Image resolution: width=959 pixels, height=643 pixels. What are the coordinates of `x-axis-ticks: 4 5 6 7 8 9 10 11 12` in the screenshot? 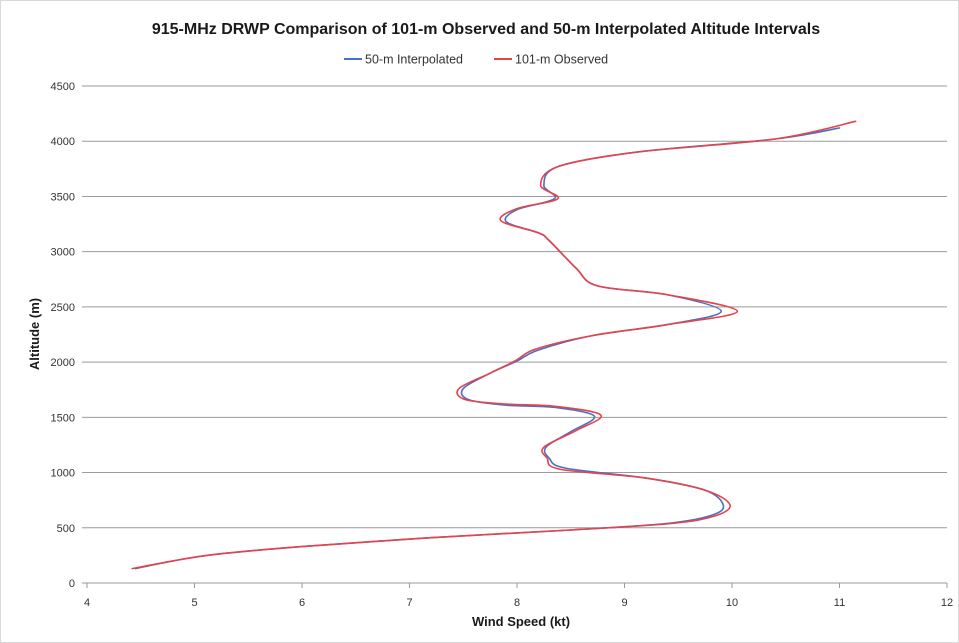 It's located at (518, 596).